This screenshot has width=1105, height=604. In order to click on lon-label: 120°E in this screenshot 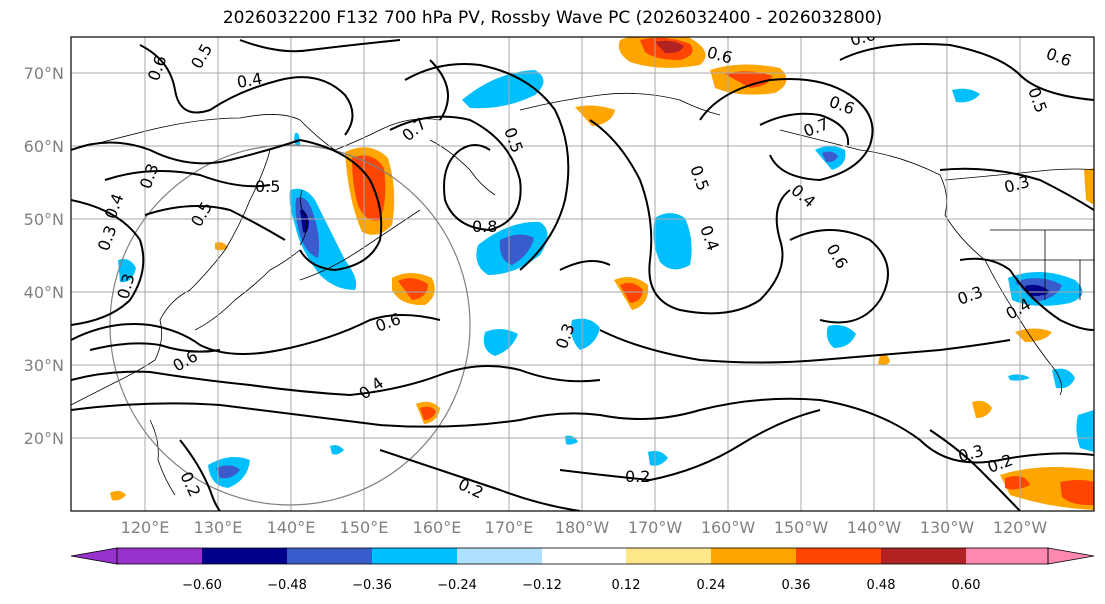, I will do `click(145, 527)`.